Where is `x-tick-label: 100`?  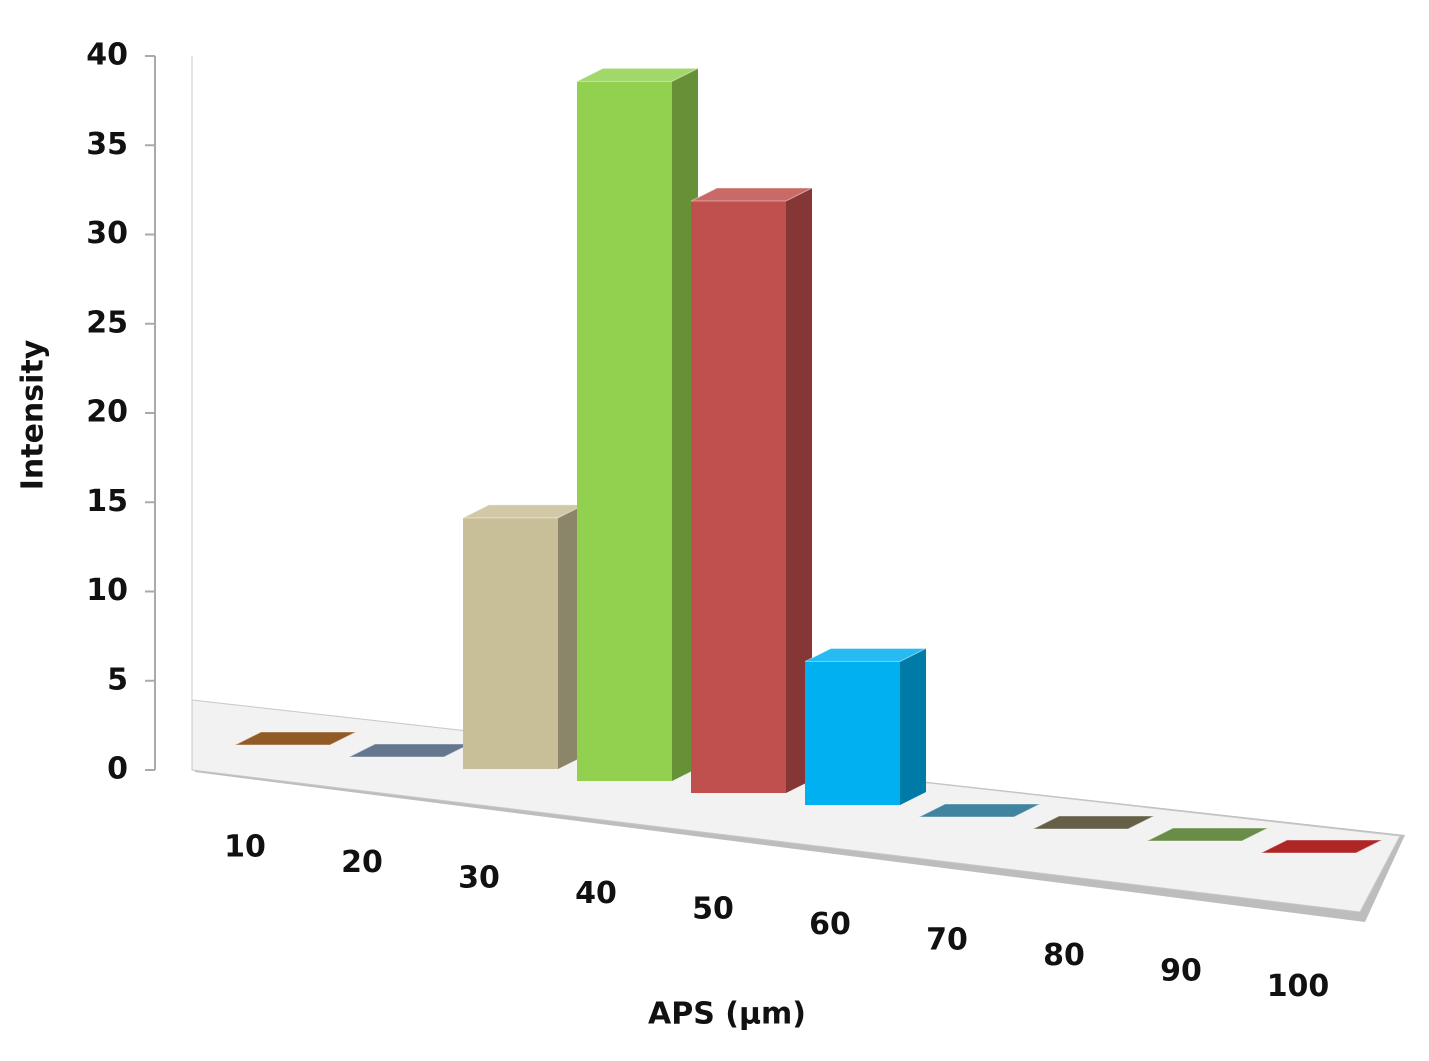 x-tick-label: 100 is located at coordinates (1298, 986).